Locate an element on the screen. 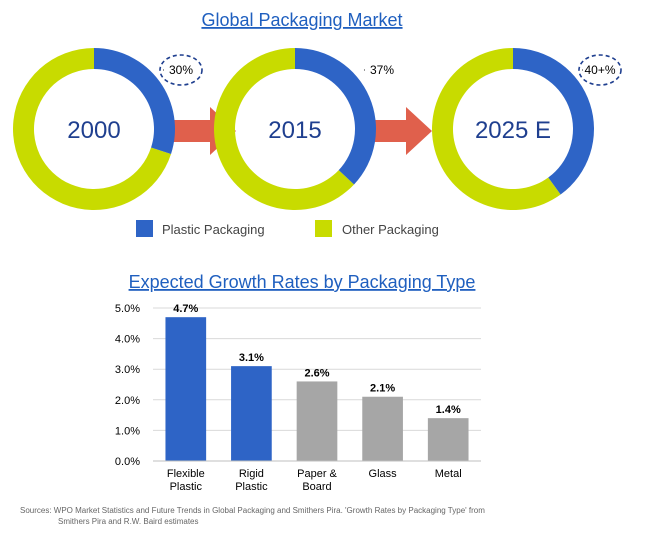  donut-2000: 2000 30% is located at coordinates (108, 128).